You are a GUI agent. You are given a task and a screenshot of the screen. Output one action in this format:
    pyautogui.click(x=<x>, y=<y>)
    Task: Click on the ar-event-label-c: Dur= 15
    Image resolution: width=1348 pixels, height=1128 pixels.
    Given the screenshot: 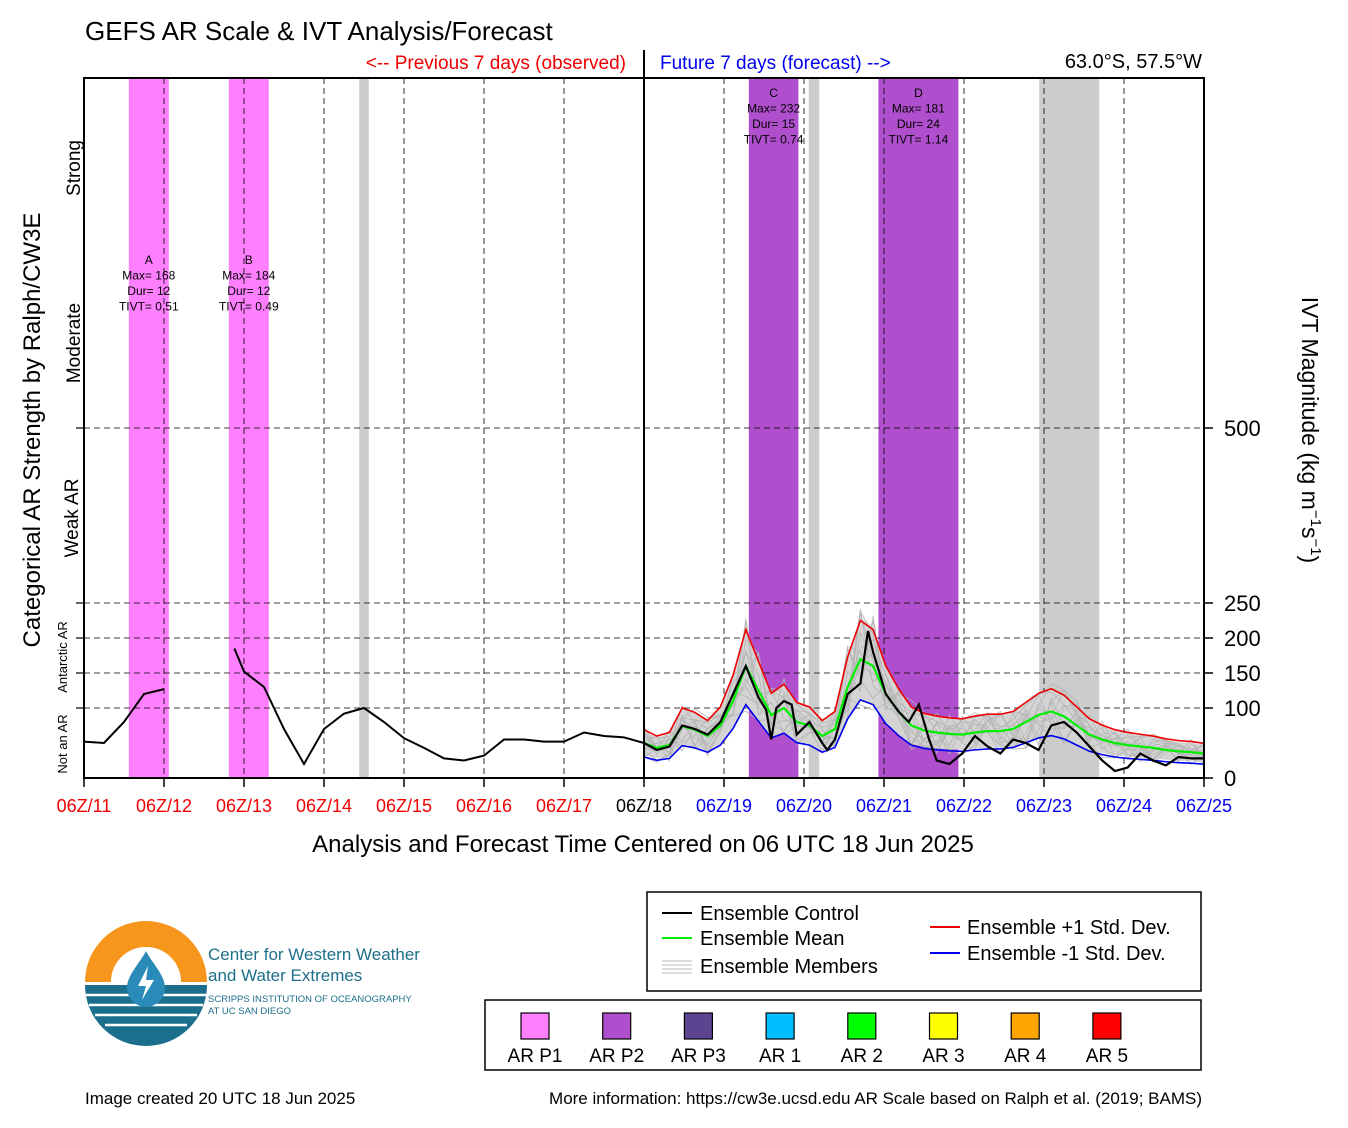 What is the action you would take?
    pyautogui.click(x=773, y=124)
    